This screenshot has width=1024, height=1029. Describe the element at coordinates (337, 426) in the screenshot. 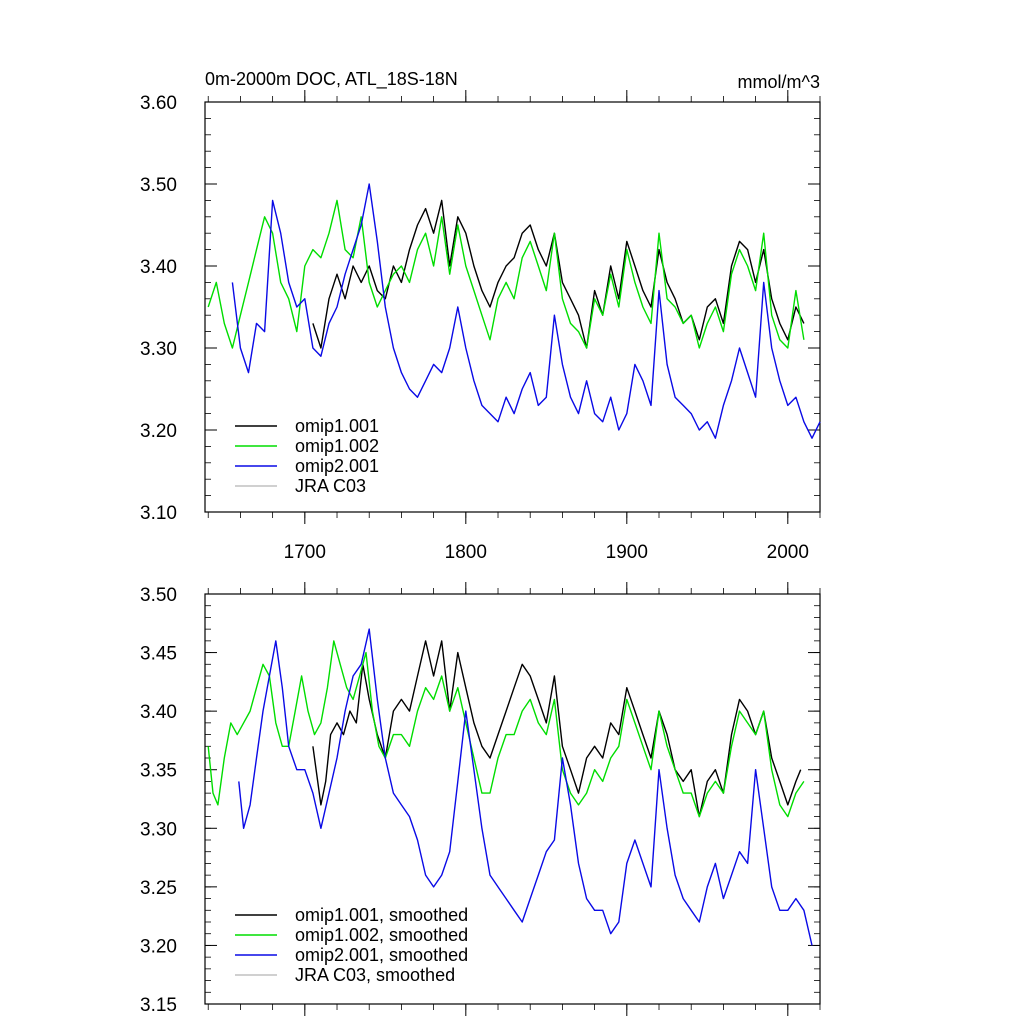

I see `legend-label: omip1.001` at that location.